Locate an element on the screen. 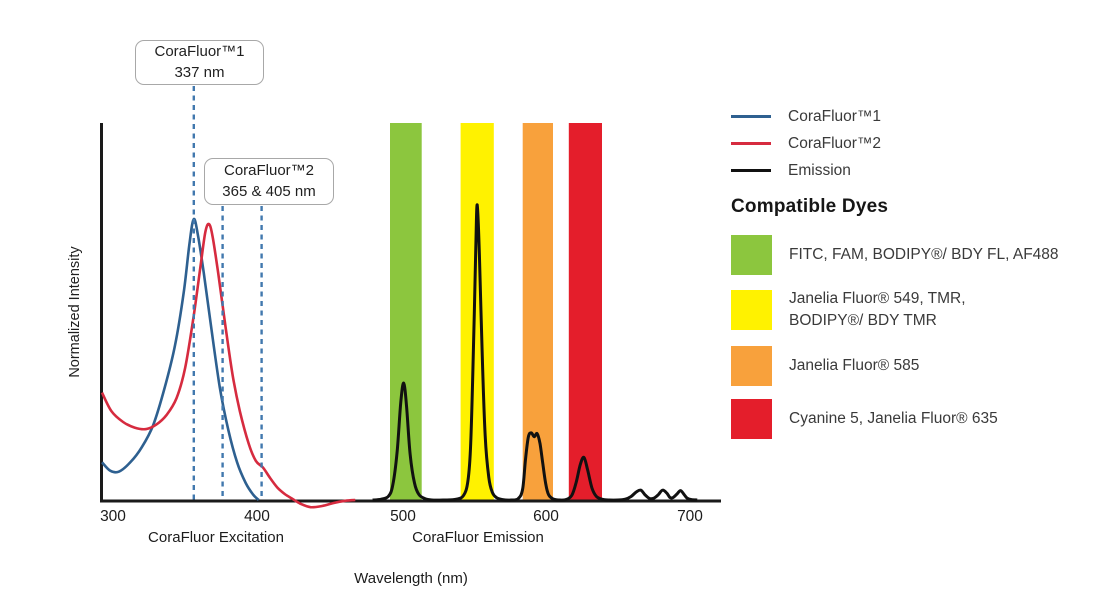  dye-row-orange: Janelia Fluor® 585 is located at coordinates (917, 365).